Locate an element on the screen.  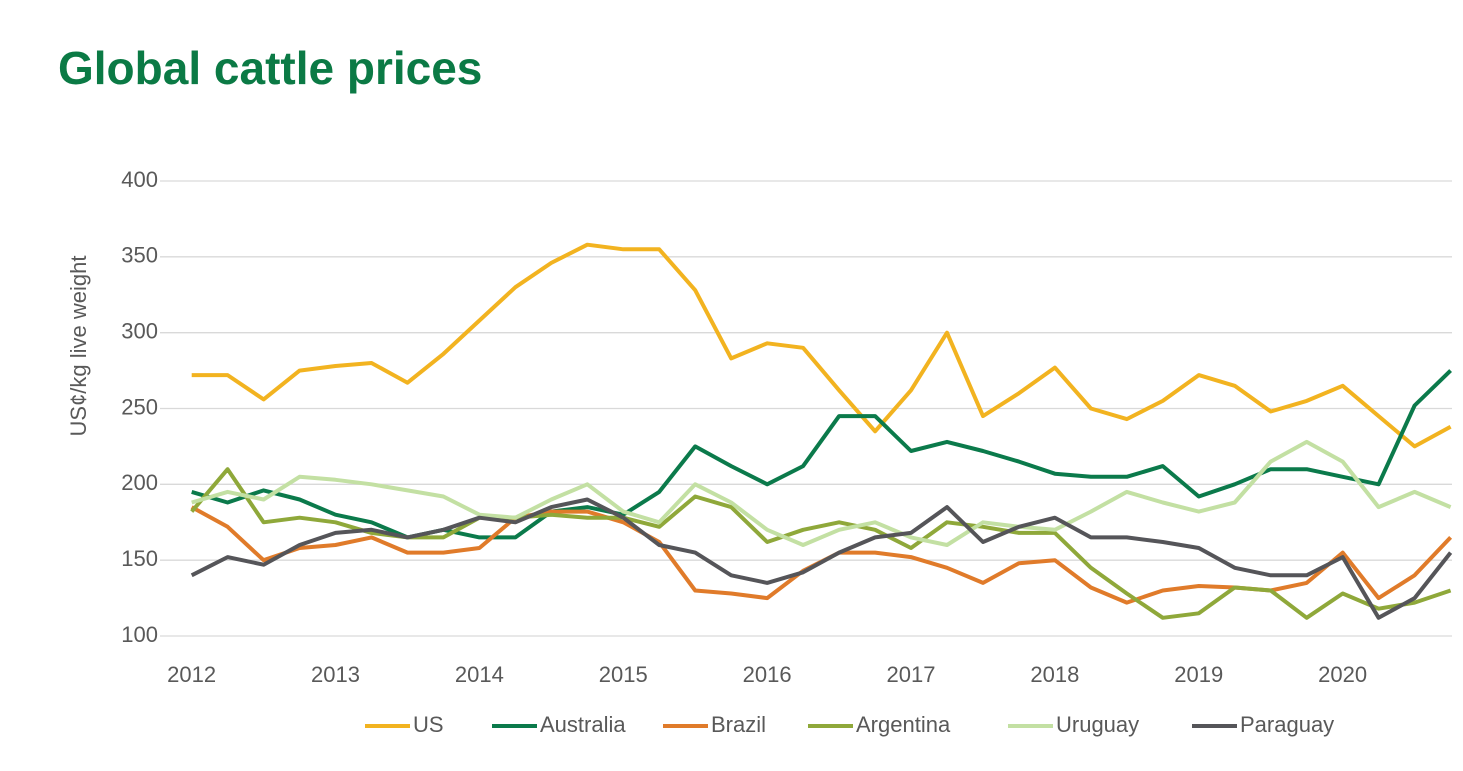
legend-label: US is located at coordinates (428, 724).